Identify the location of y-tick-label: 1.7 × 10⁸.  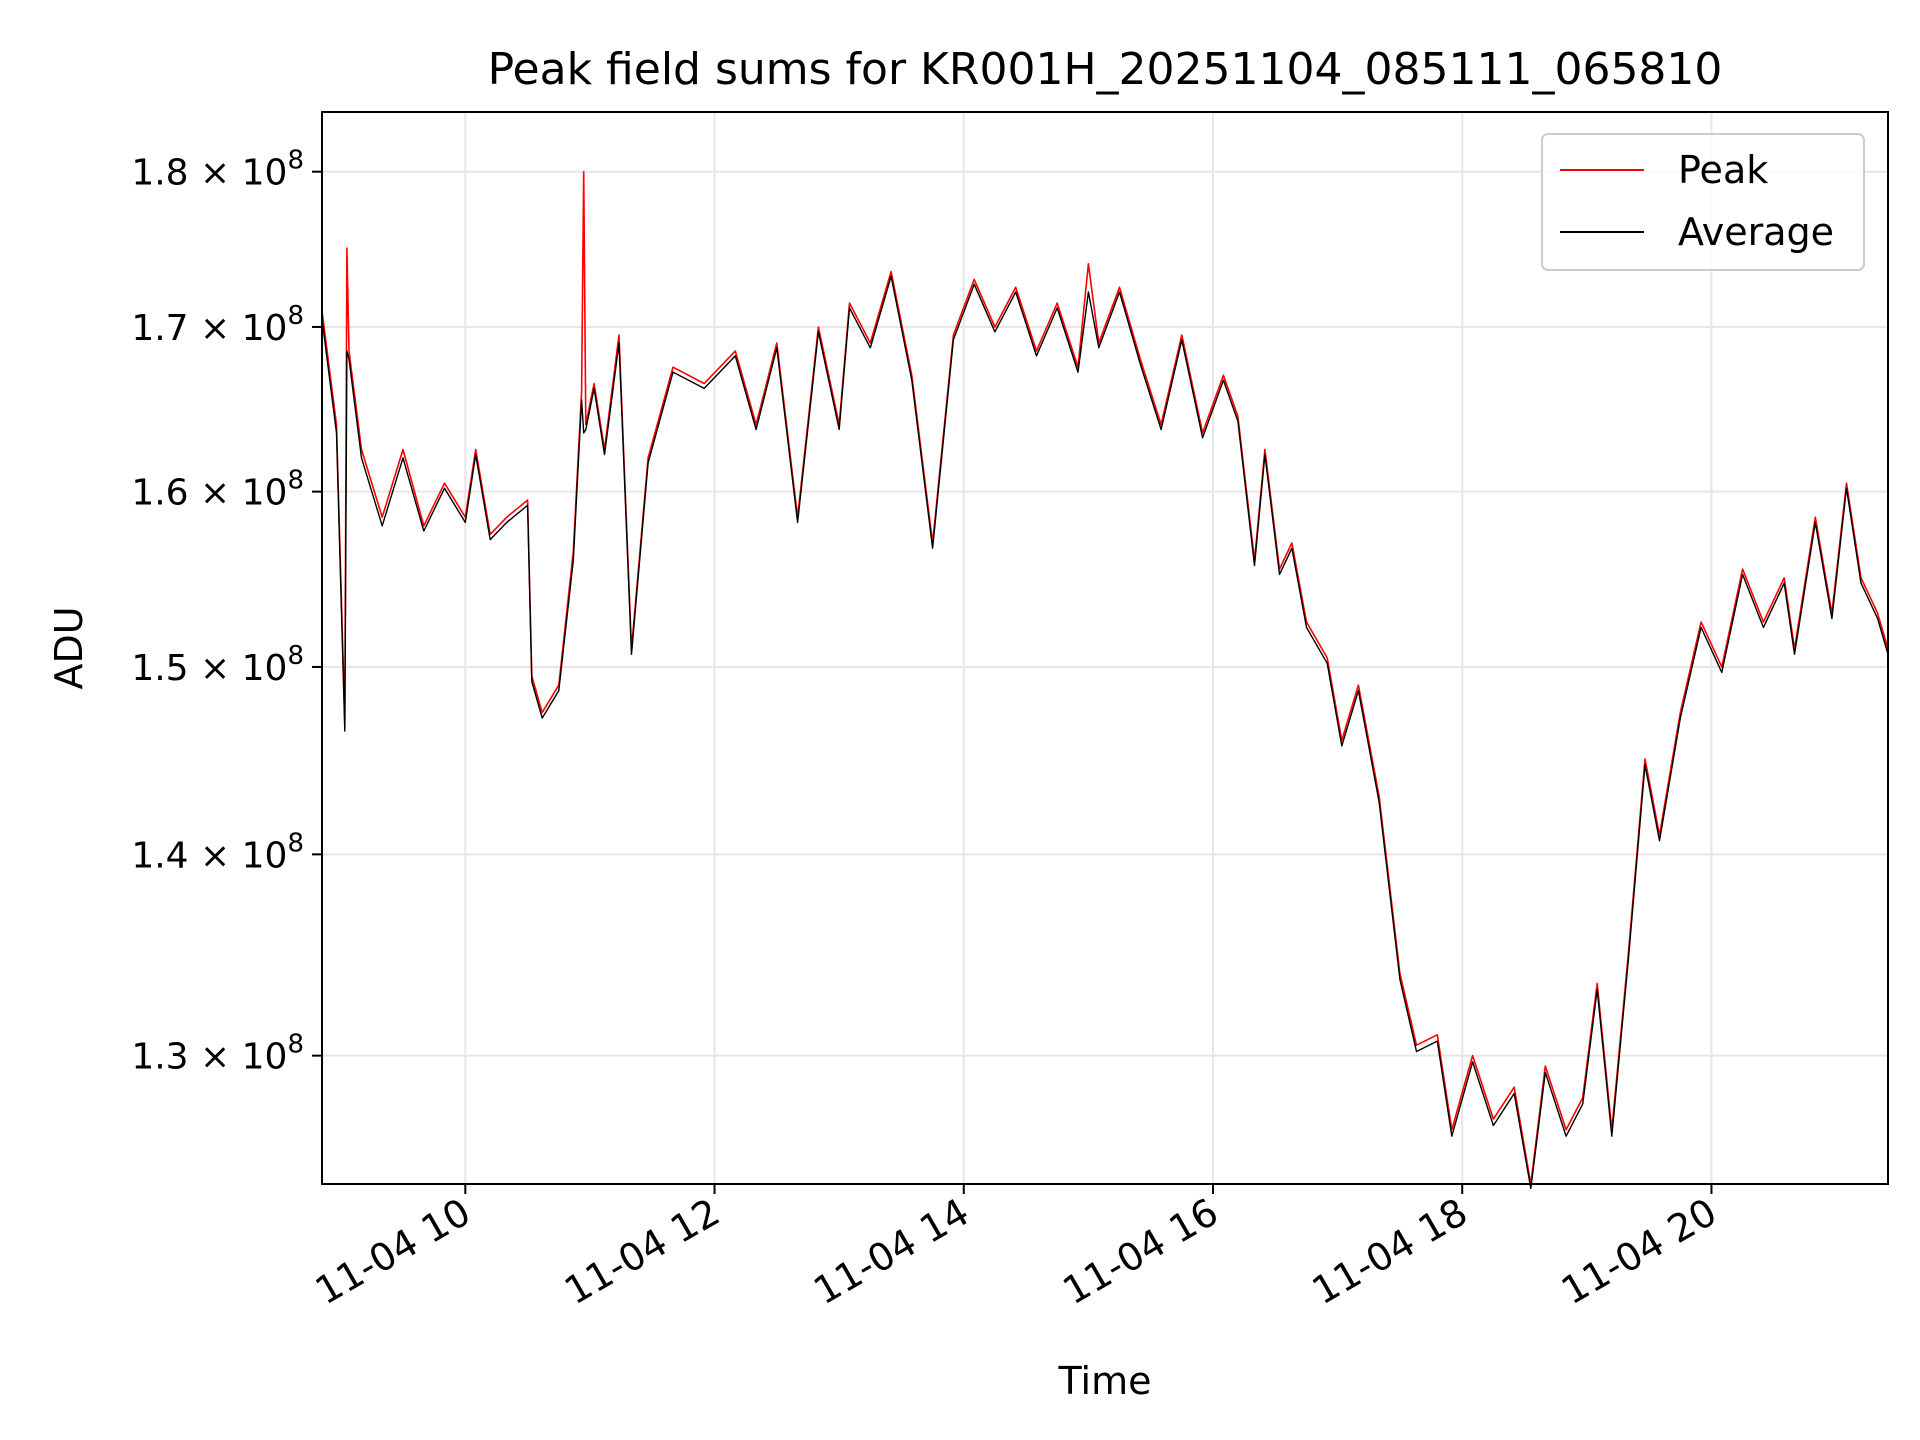
(217, 325).